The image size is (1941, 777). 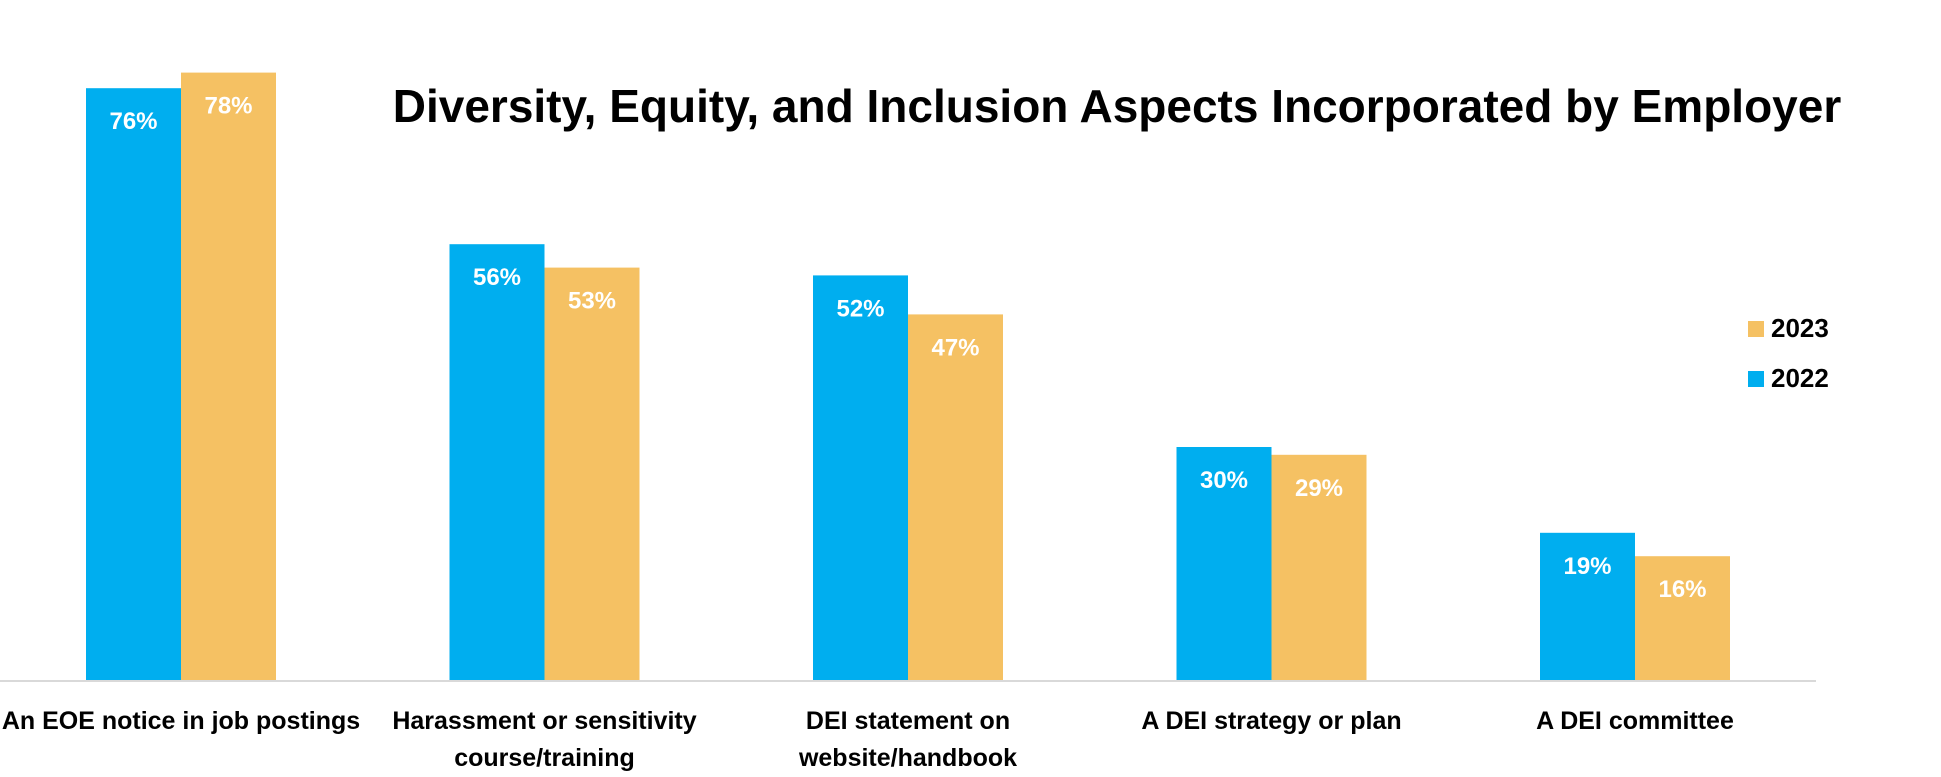 What do you see at coordinates (1788, 353) in the screenshot?
I see `legend: 2023 2022` at bounding box center [1788, 353].